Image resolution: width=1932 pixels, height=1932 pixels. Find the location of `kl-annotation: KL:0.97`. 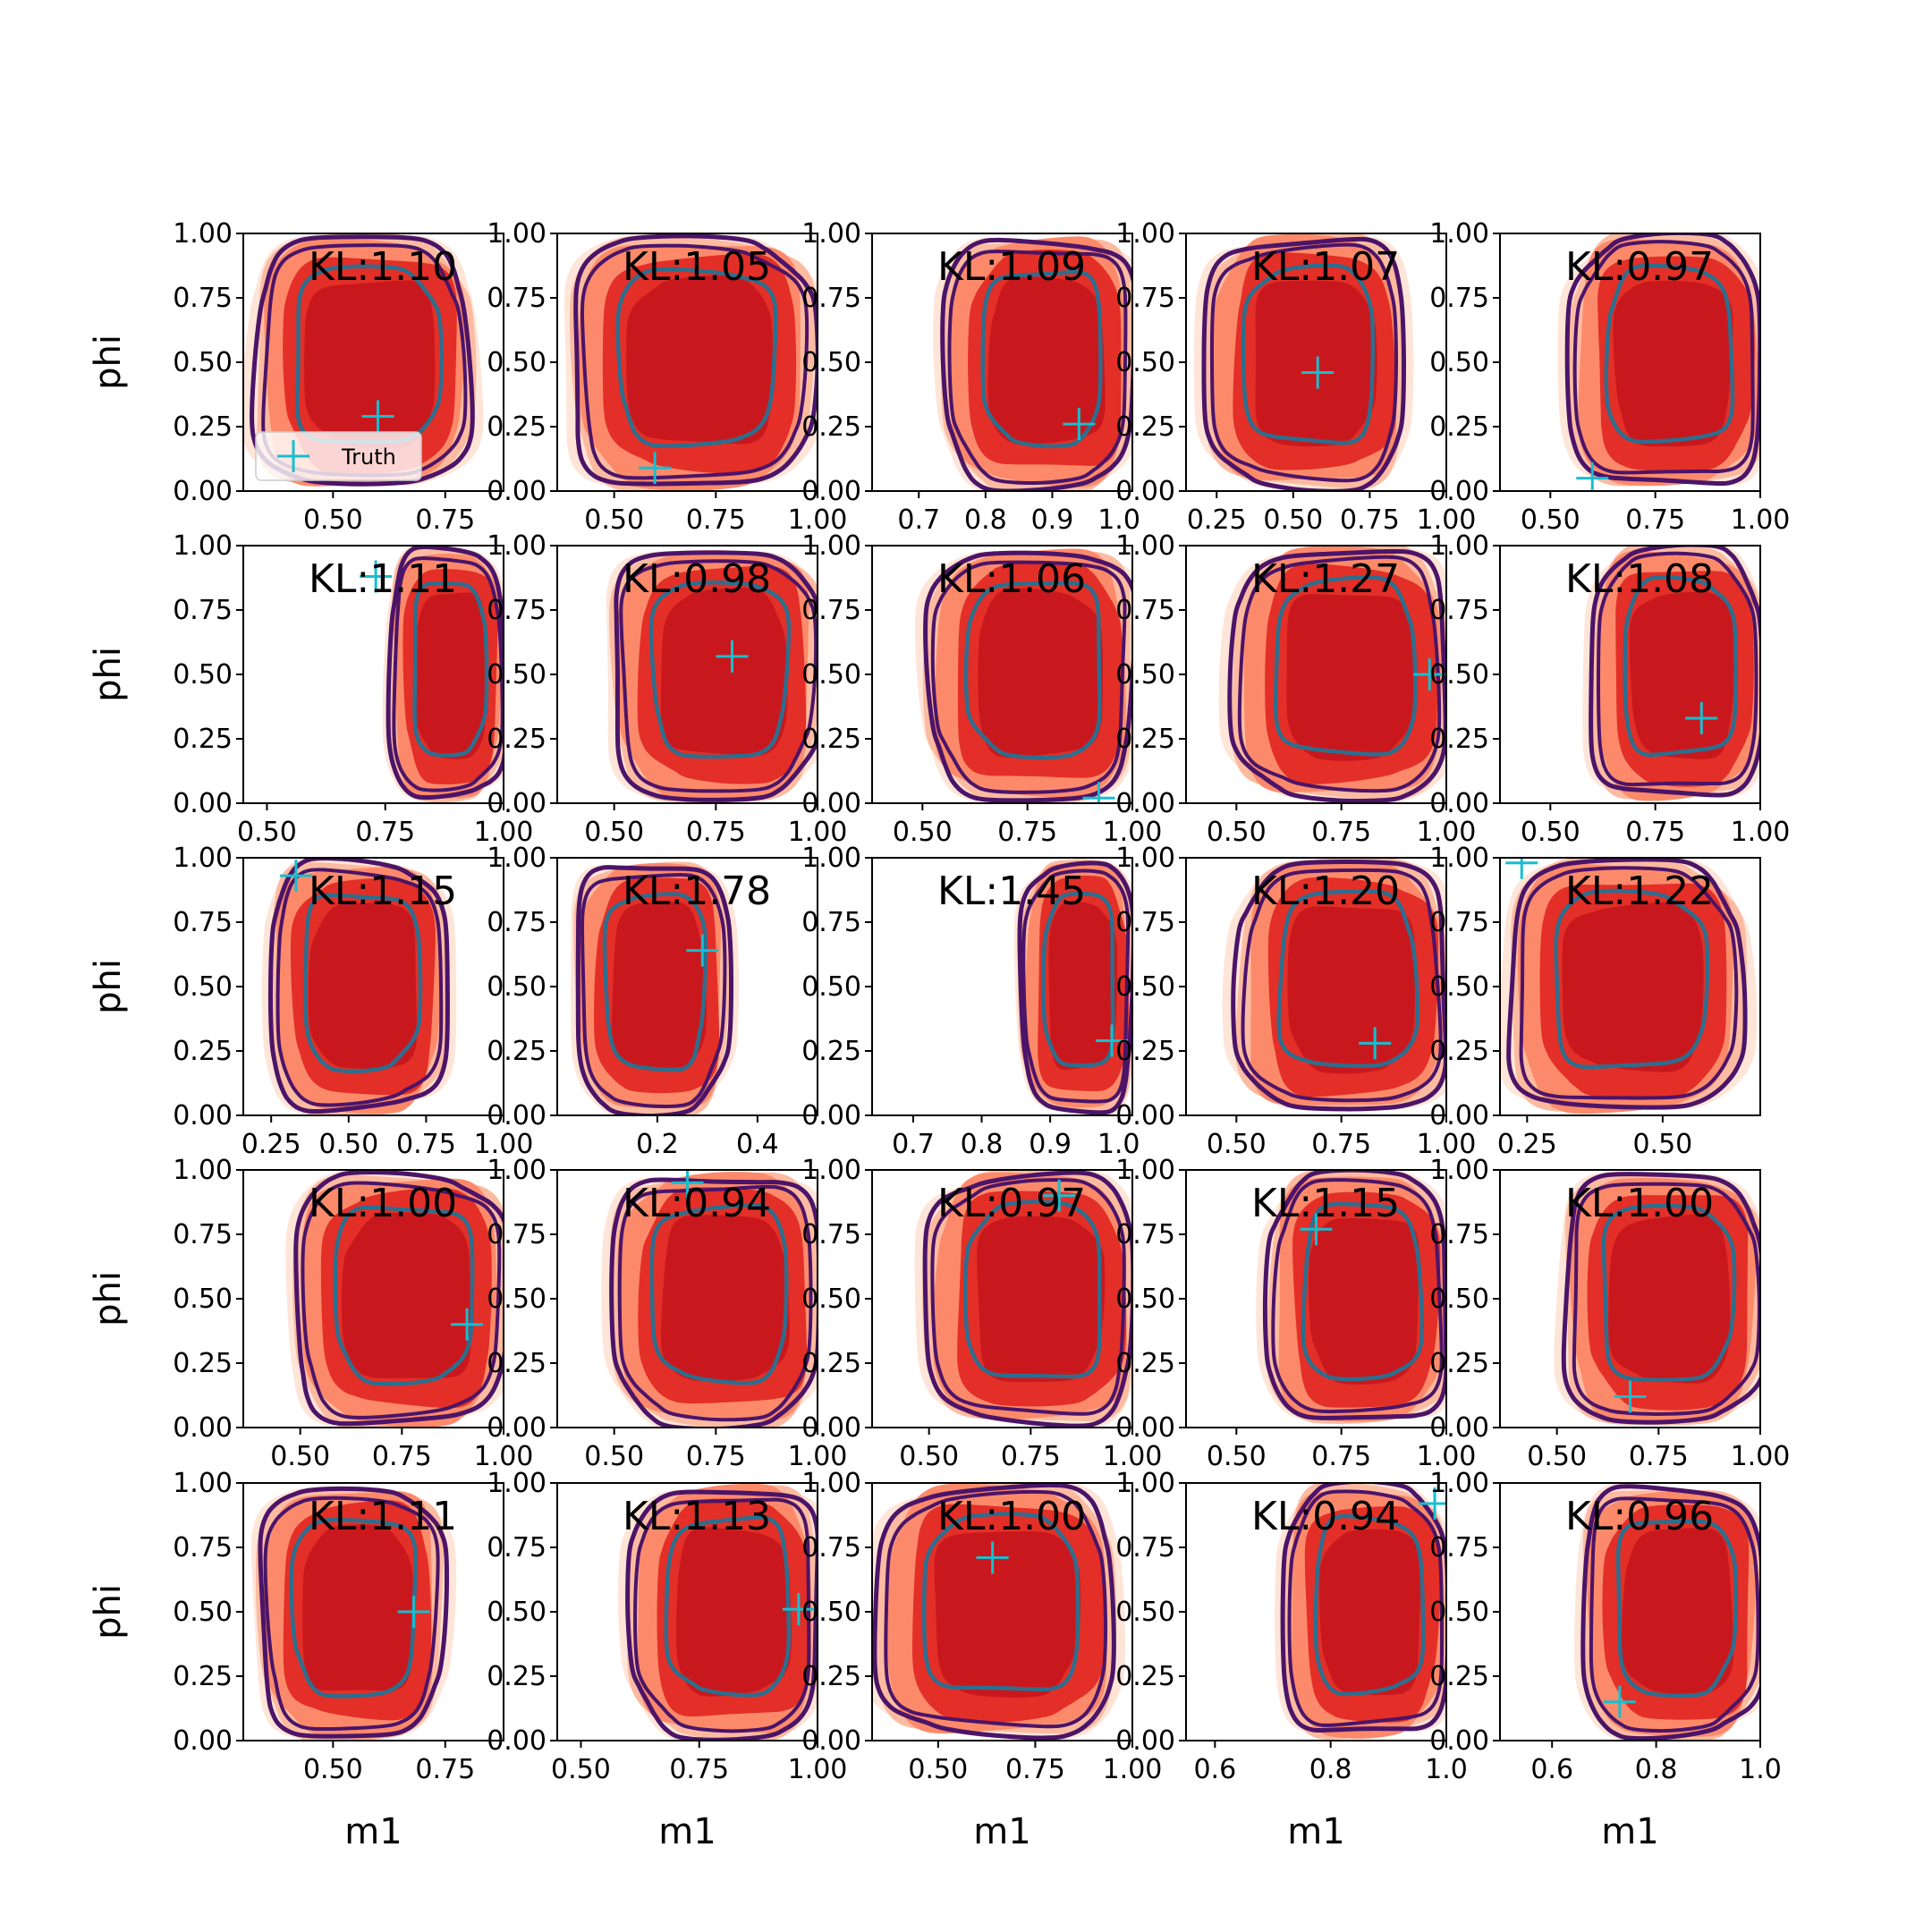

kl-annotation: KL:0.97 is located at coordinates (1639, 267).